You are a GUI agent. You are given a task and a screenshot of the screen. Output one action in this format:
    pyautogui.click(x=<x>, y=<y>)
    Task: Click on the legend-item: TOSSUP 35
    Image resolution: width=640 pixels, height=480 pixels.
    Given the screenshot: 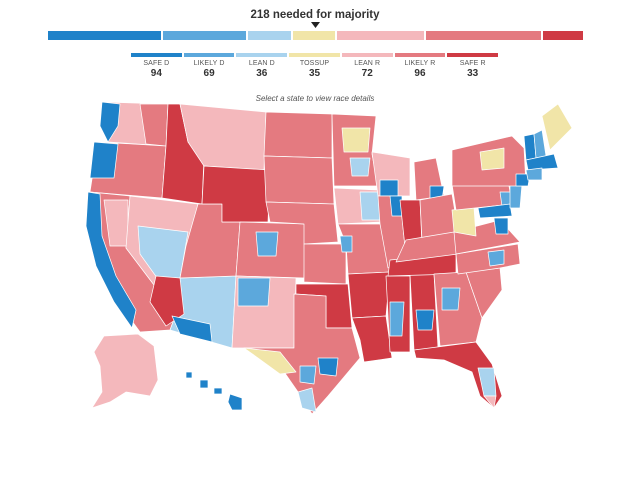 What is the action you would take?
    pyautogui.click(x=314, y=66)
    